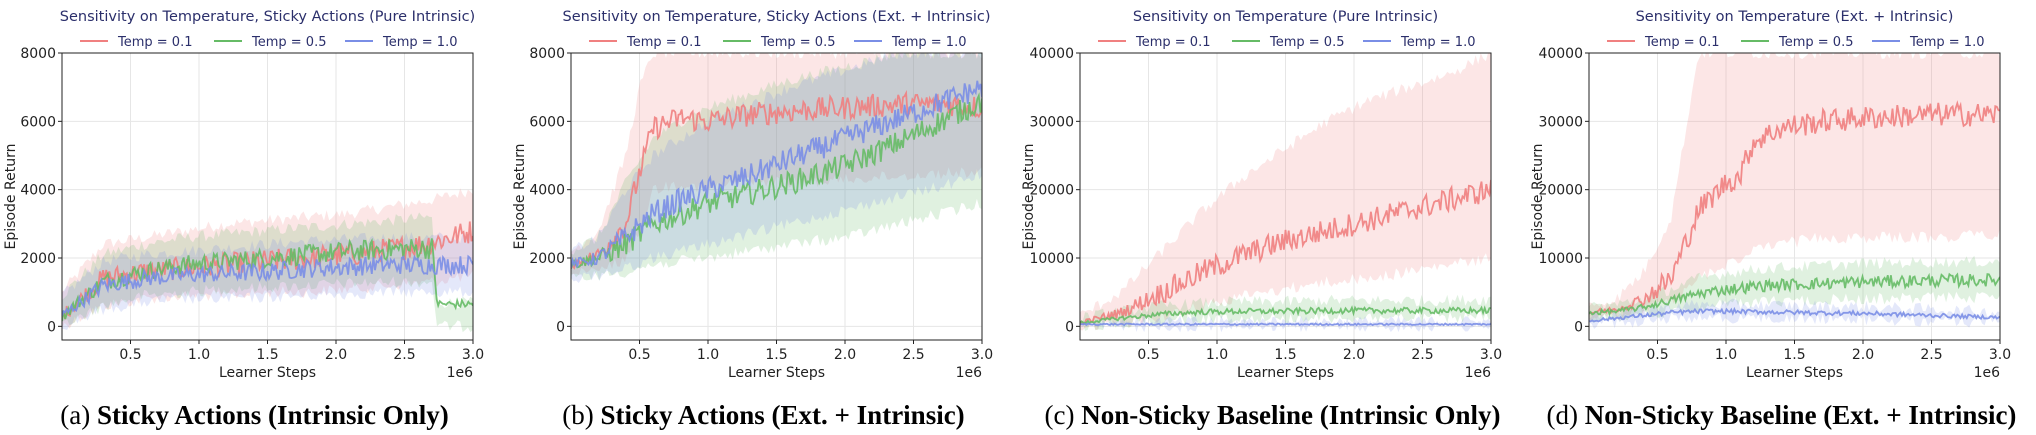 Image resolution: width=2036 pixels, height=435 pixels. What do you see at coordinates (1560, 259) in the screenshot?
I see `y-tick-label: 10000` at bounding box center [1560, 259].